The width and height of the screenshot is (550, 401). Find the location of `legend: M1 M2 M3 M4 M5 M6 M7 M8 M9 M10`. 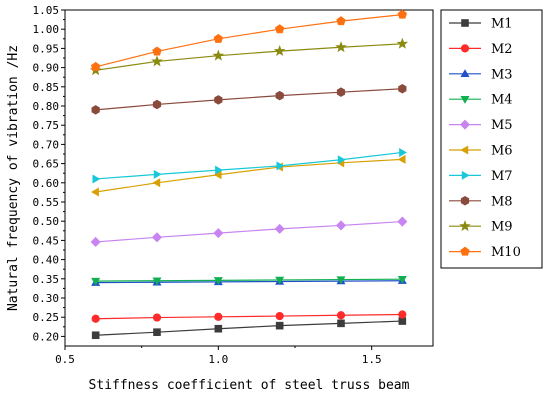

legend: M1 M2 M3 M4 M5 M6 M7 M8 M9 M10 is located at coordinates (491, 139).